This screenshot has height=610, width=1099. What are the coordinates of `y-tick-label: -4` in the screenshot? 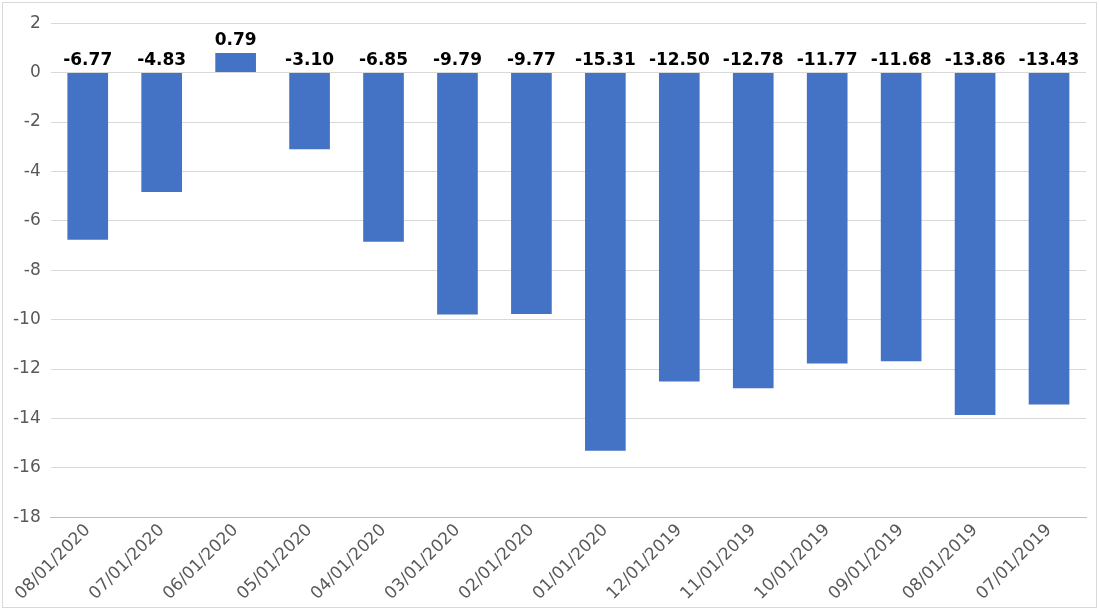 It's located at (32, 169).